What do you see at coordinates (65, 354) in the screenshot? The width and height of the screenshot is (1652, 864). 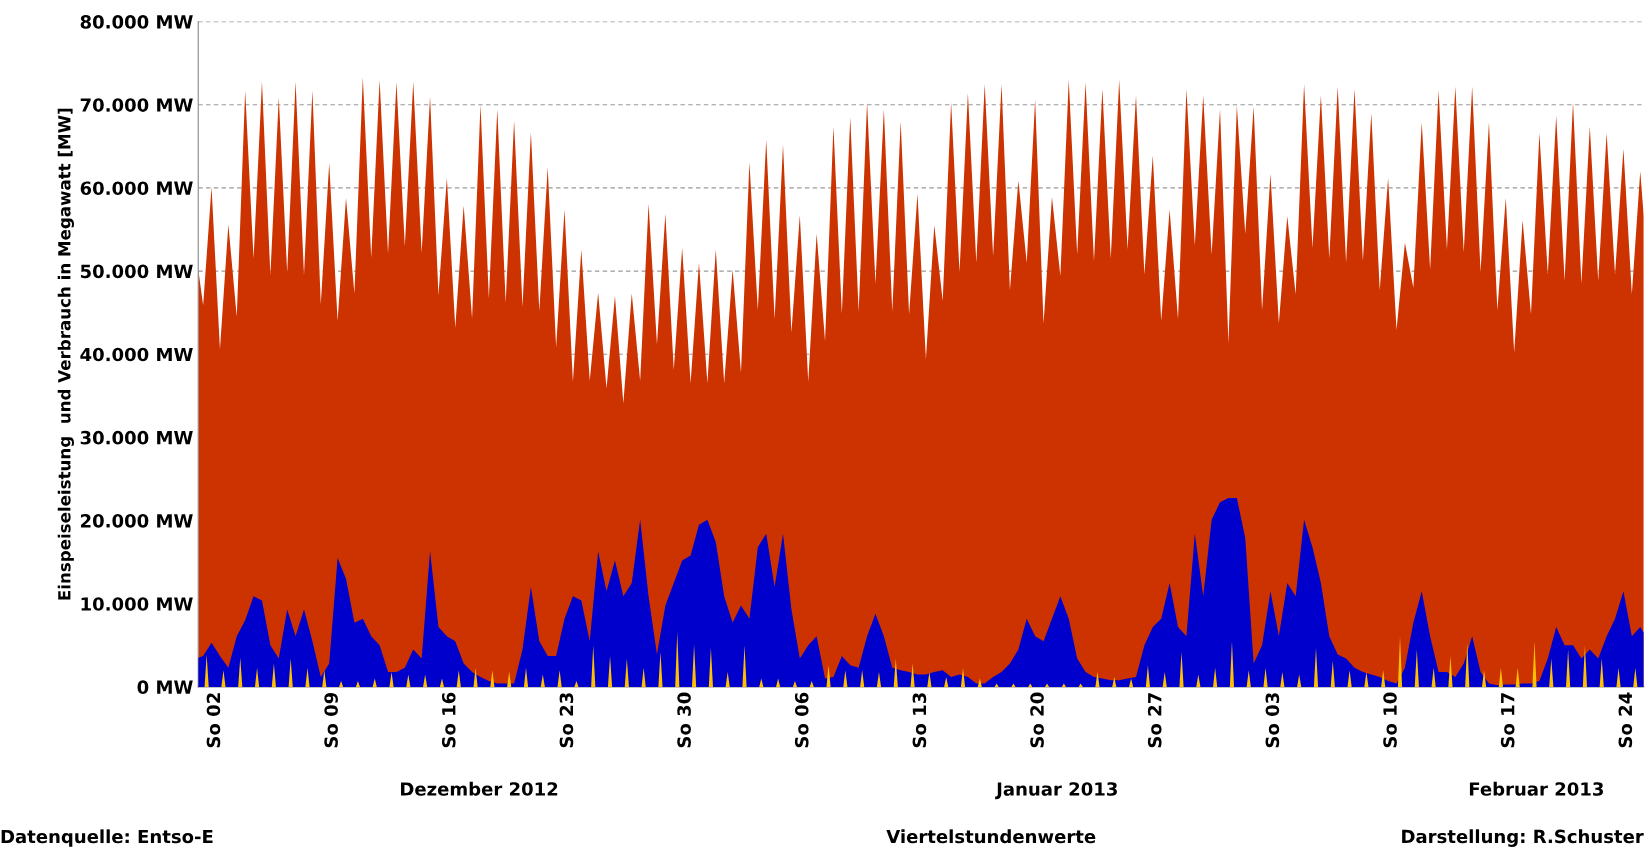 I see `y-axis-title: Einspeiseleistung und Verbrauch in Megawatt [MW]` at bounding box center [65, 354].